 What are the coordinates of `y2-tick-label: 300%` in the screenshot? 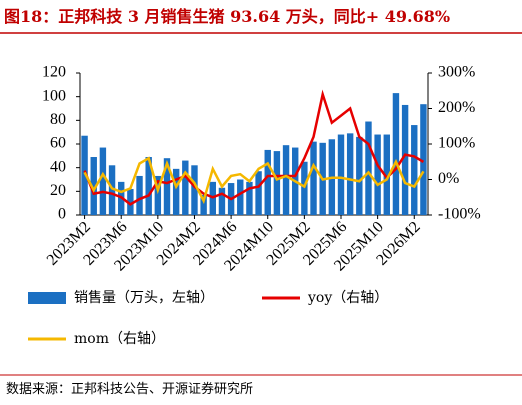 It's located at (456, 72).